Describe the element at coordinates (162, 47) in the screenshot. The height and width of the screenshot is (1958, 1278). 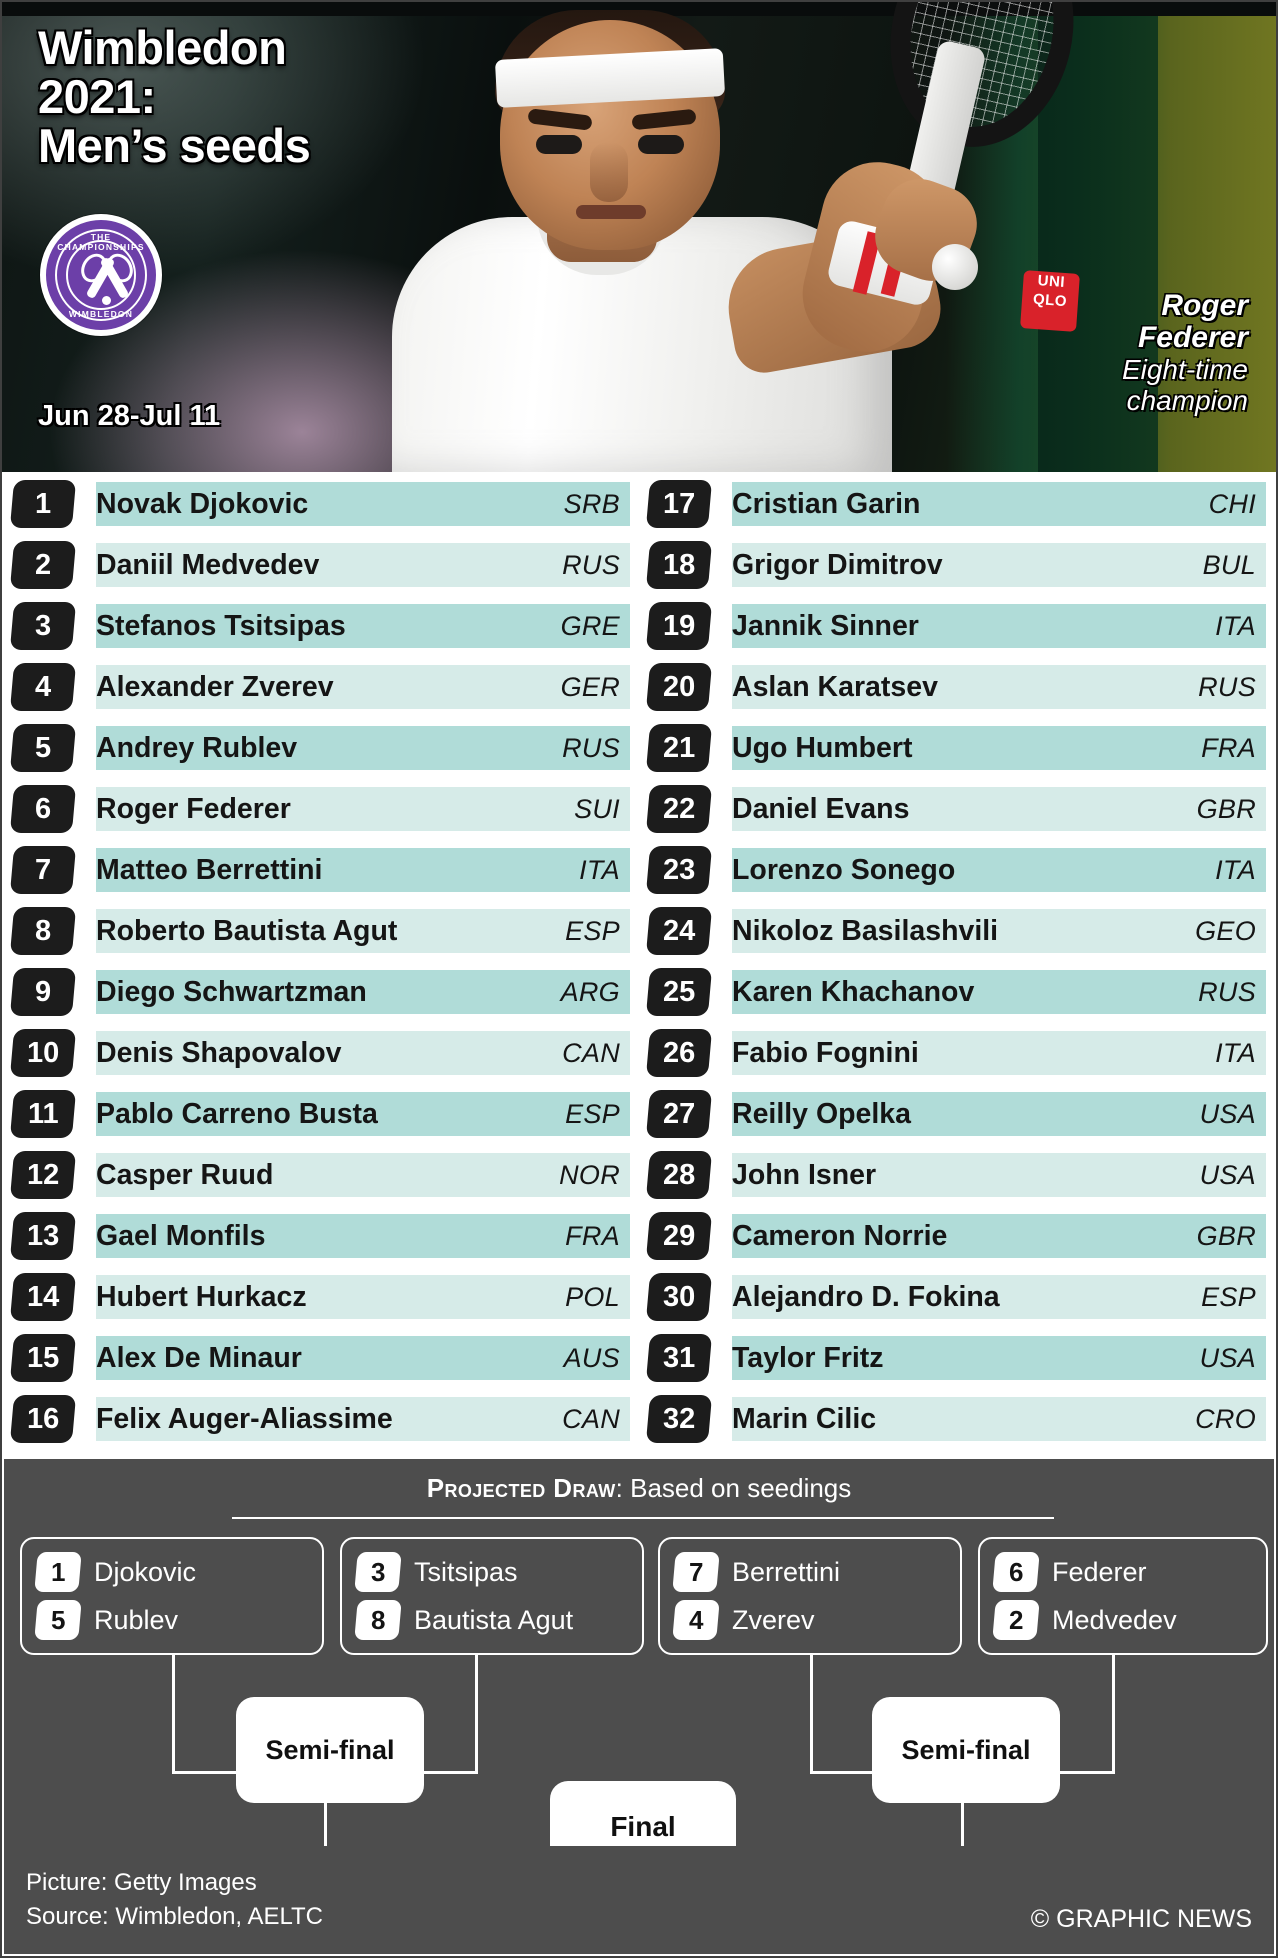
I see `page-title-line-1: Wimbledon` at that location.